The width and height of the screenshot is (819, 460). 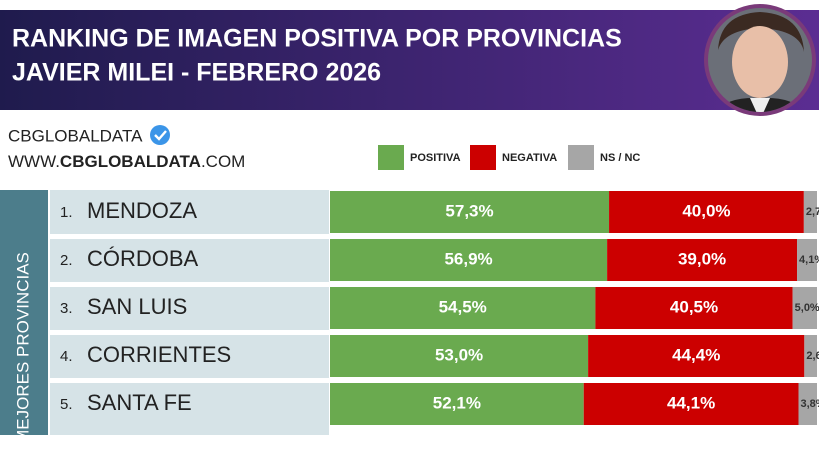 What do you see at coordinates (75, 135) in the screenshot?
I see `source-name: CBGLOBALDATA` at bounding box center [75, 135].